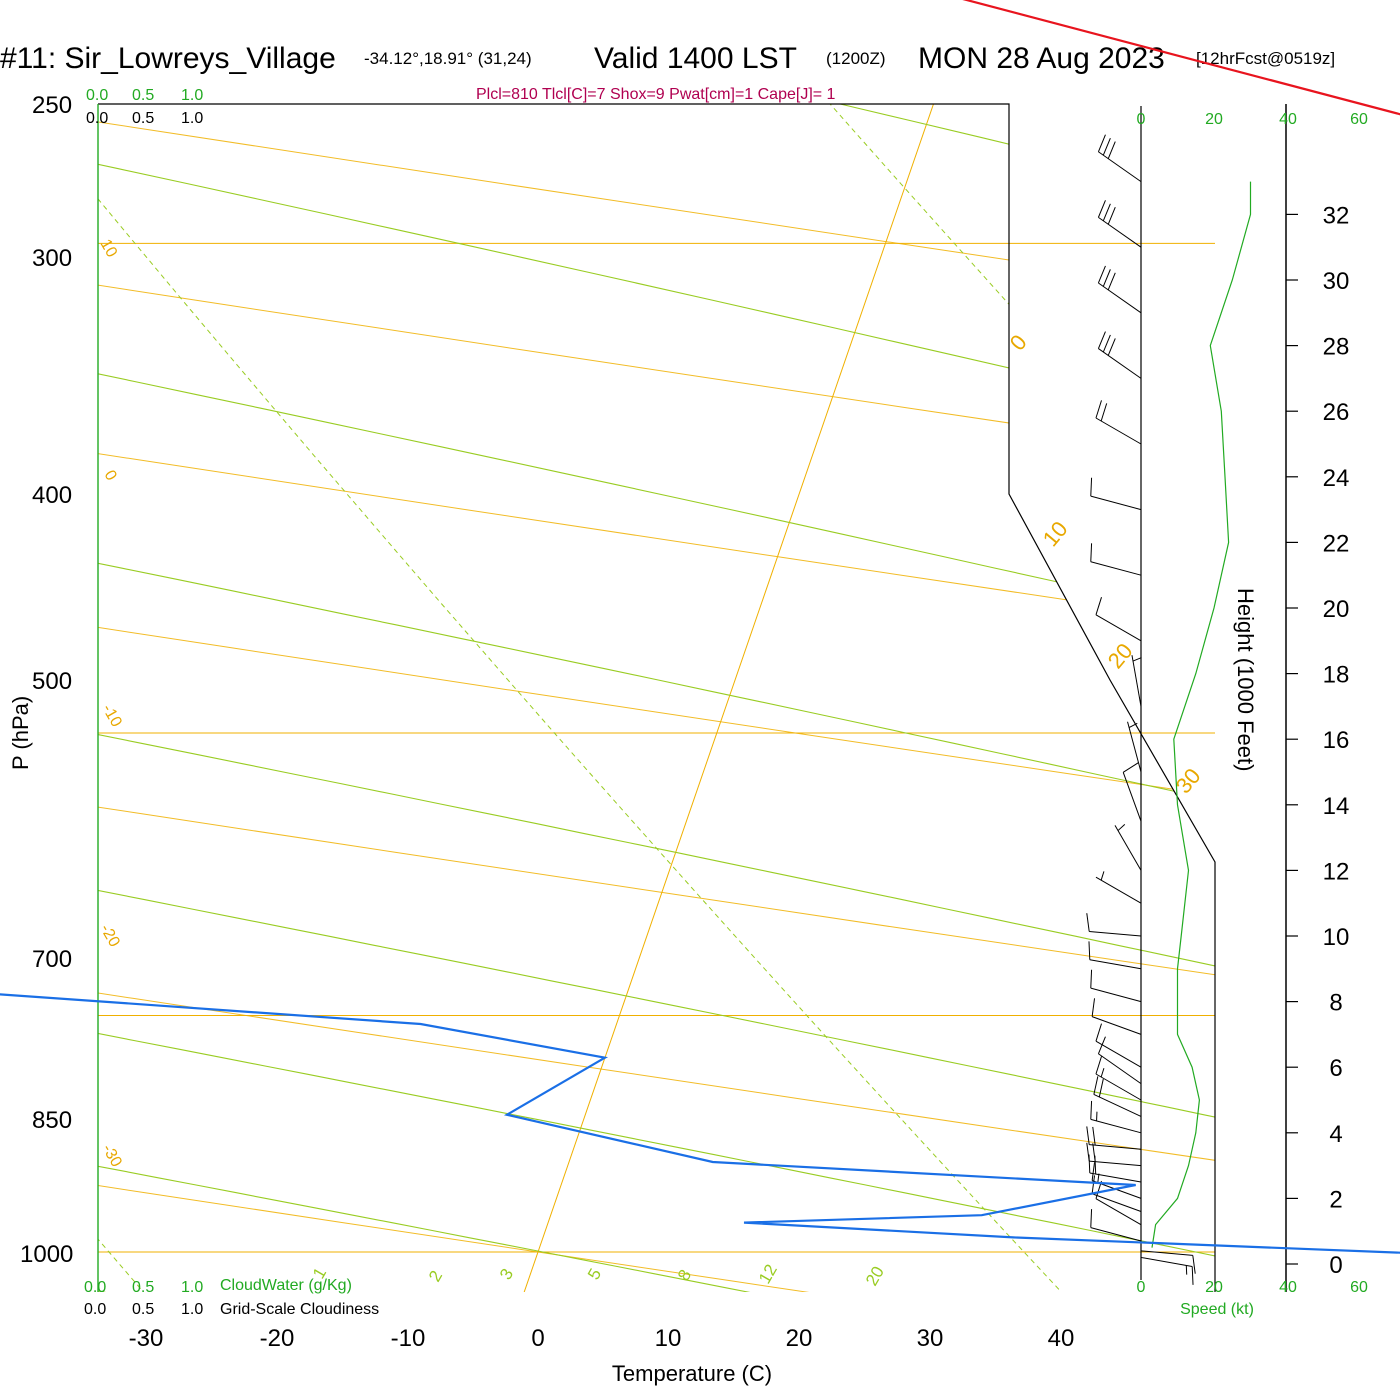 Image resolution: width=1400 pixels, height=1400 pixels. Describe the element at coordinates (143, 1309) in the screenshot. I see `bottom-black-05: 0.5` at that location.